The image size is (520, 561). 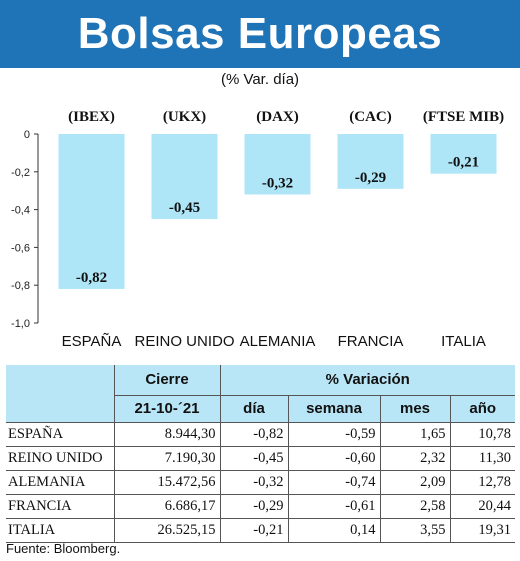 I want to click on table-row: FRANCIA 6.686,17 -0,29 -0,61 2,58 20,44, so click(x=260, y=505).